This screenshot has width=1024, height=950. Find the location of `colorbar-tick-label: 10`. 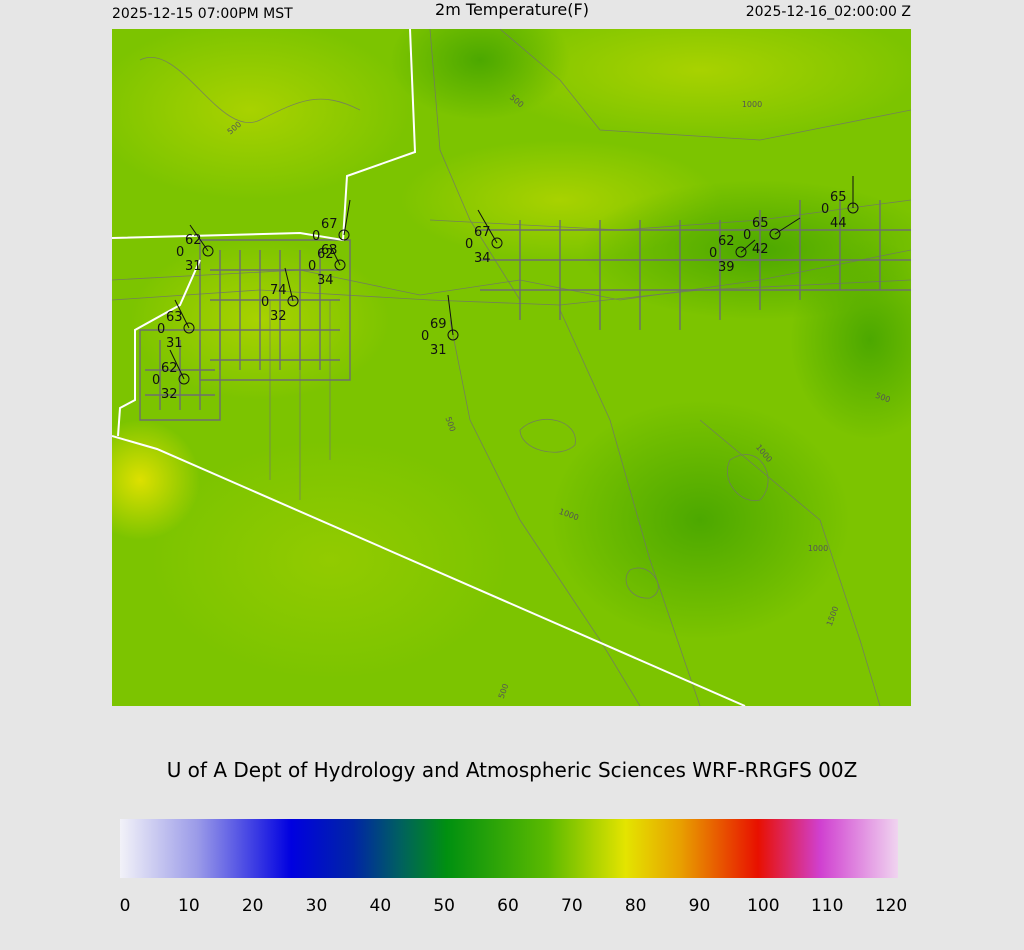

colorbar-tick-label: 10 is located at coordinates (189, 906).